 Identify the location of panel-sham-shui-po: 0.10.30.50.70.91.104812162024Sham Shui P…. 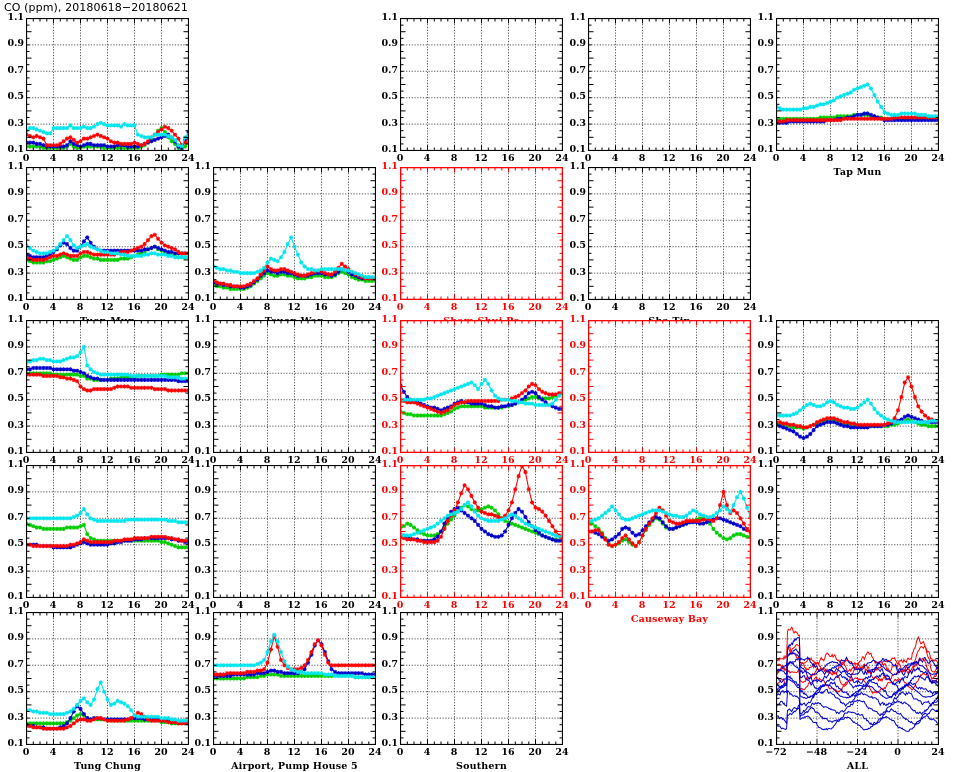
(474, 244).